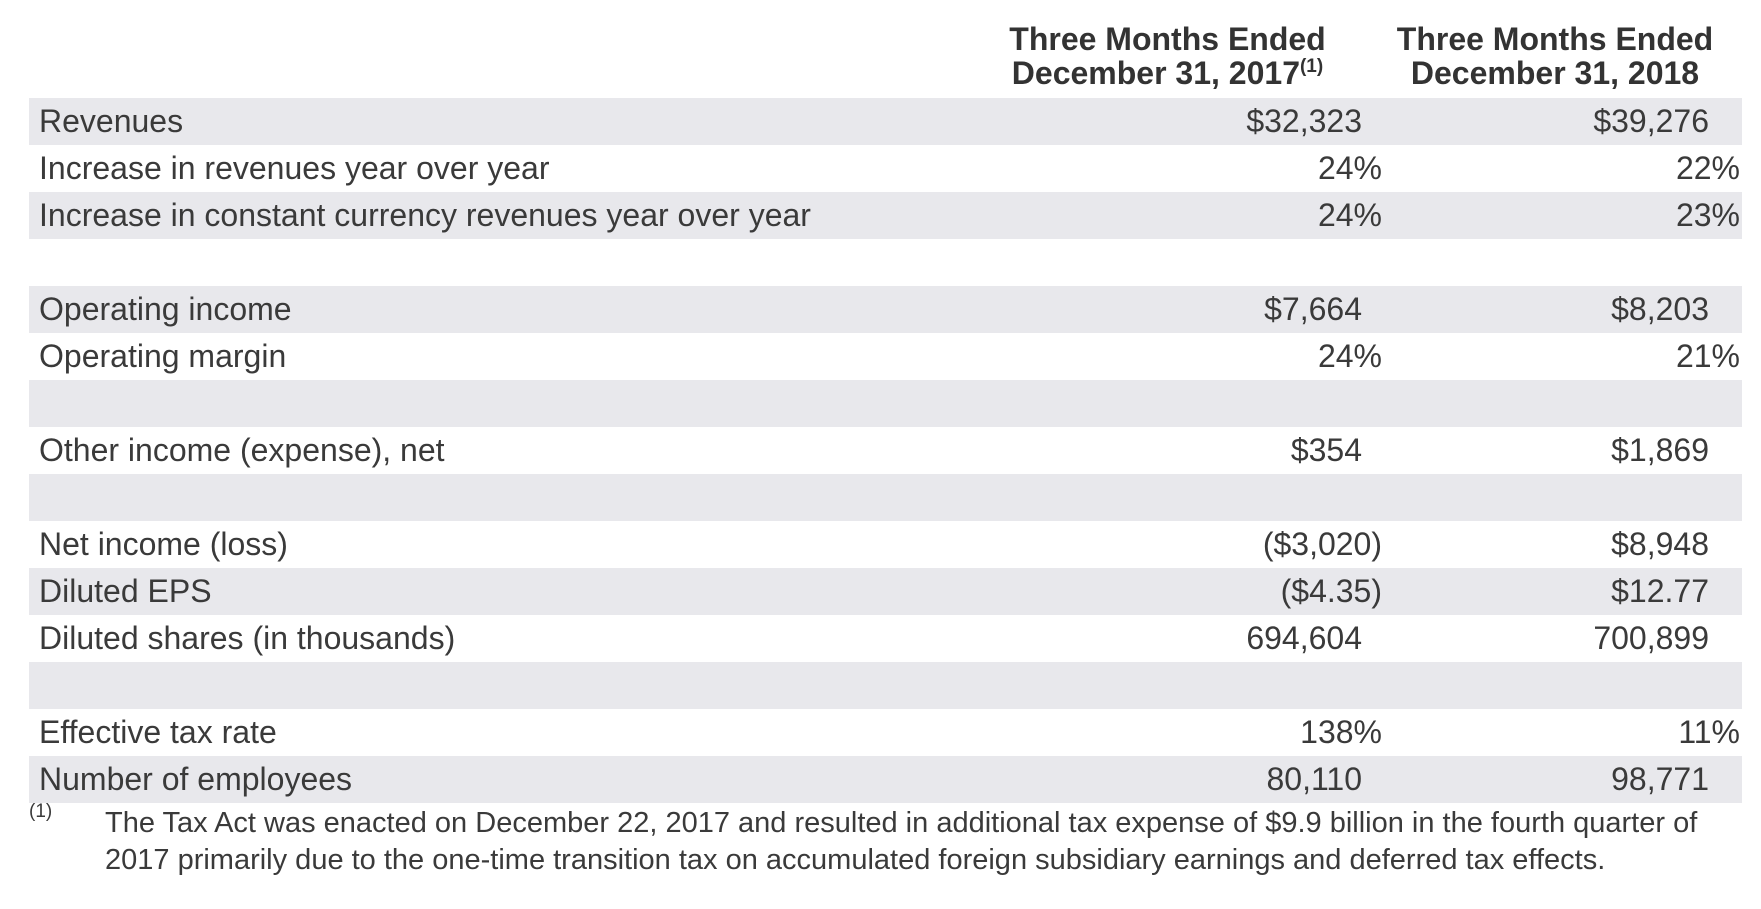  I want to click on row-label: Operating margin, so click(163, 356).